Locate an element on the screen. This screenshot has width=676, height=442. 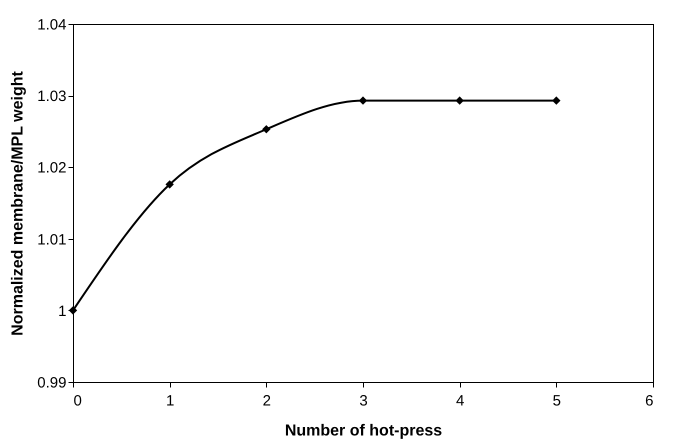
y-tick-label: 0.99 is located at coordinates (51, 383).